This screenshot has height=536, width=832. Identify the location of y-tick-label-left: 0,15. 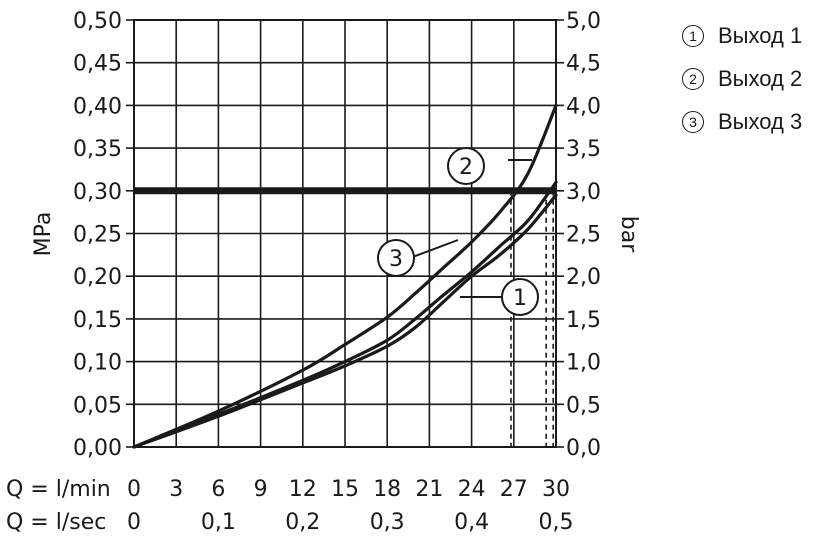
(97, 320).